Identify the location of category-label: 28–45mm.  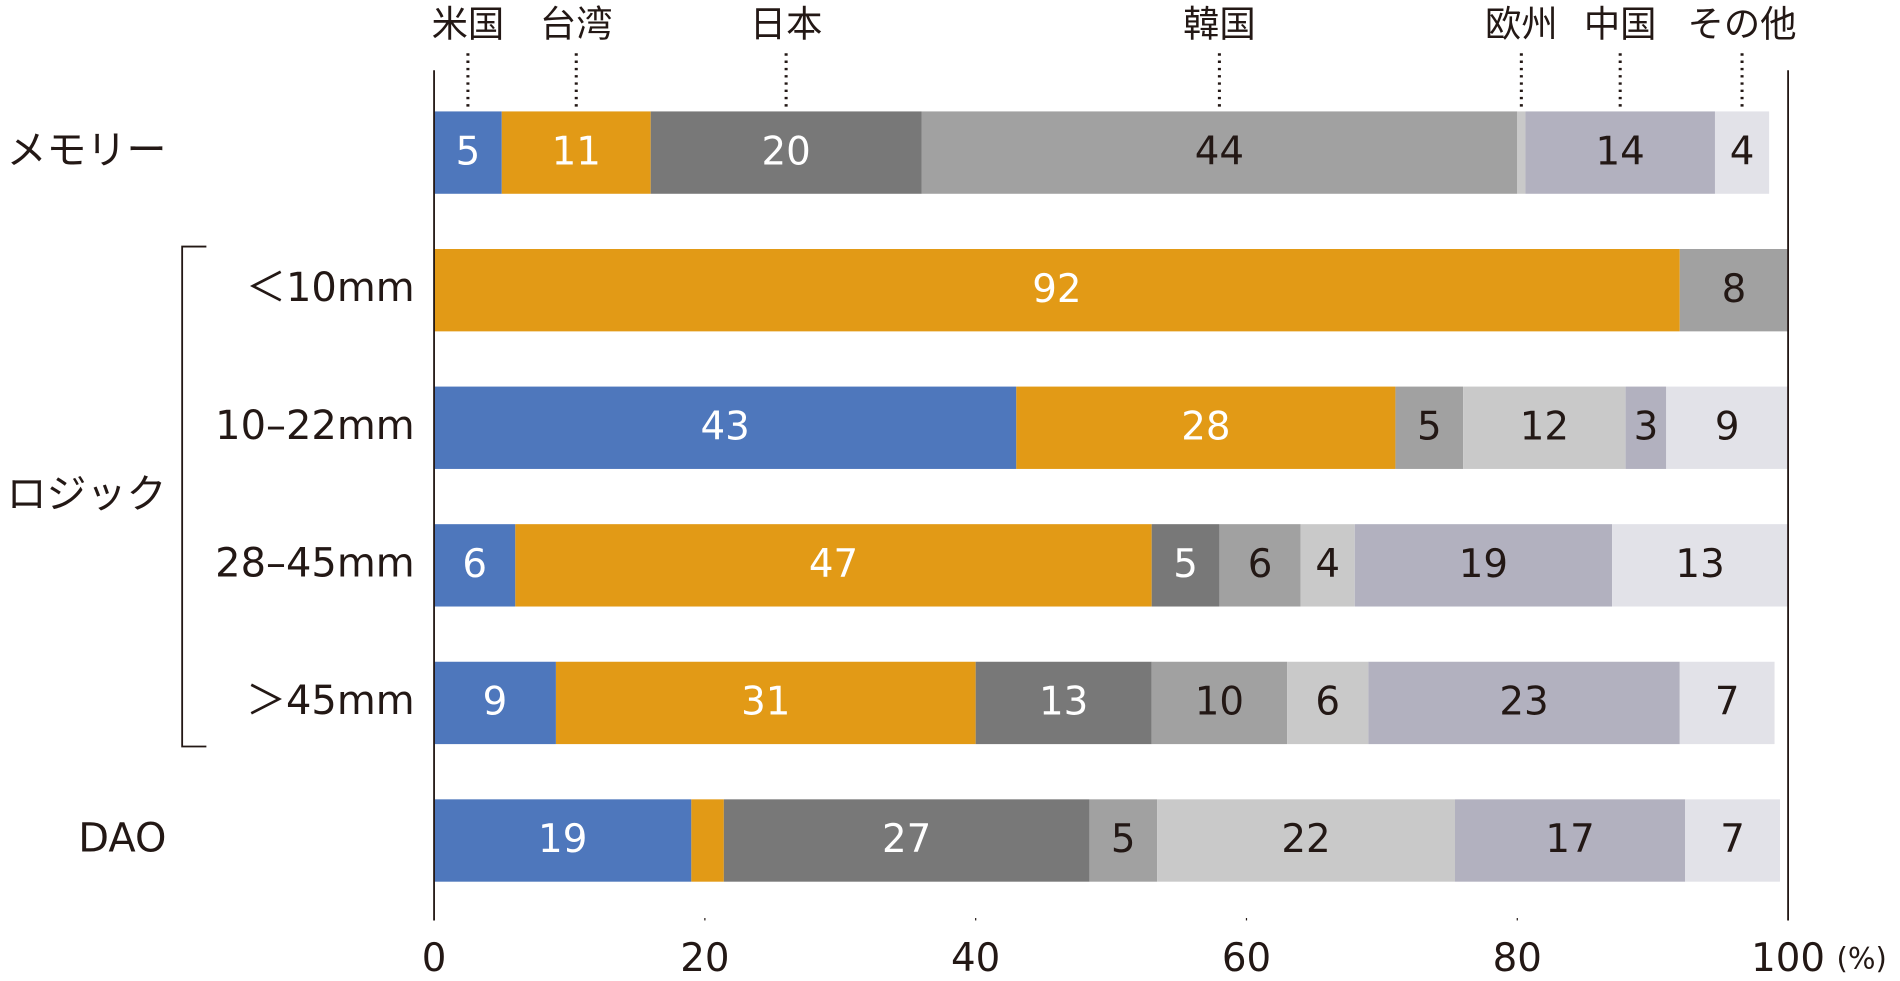
(315, 563).